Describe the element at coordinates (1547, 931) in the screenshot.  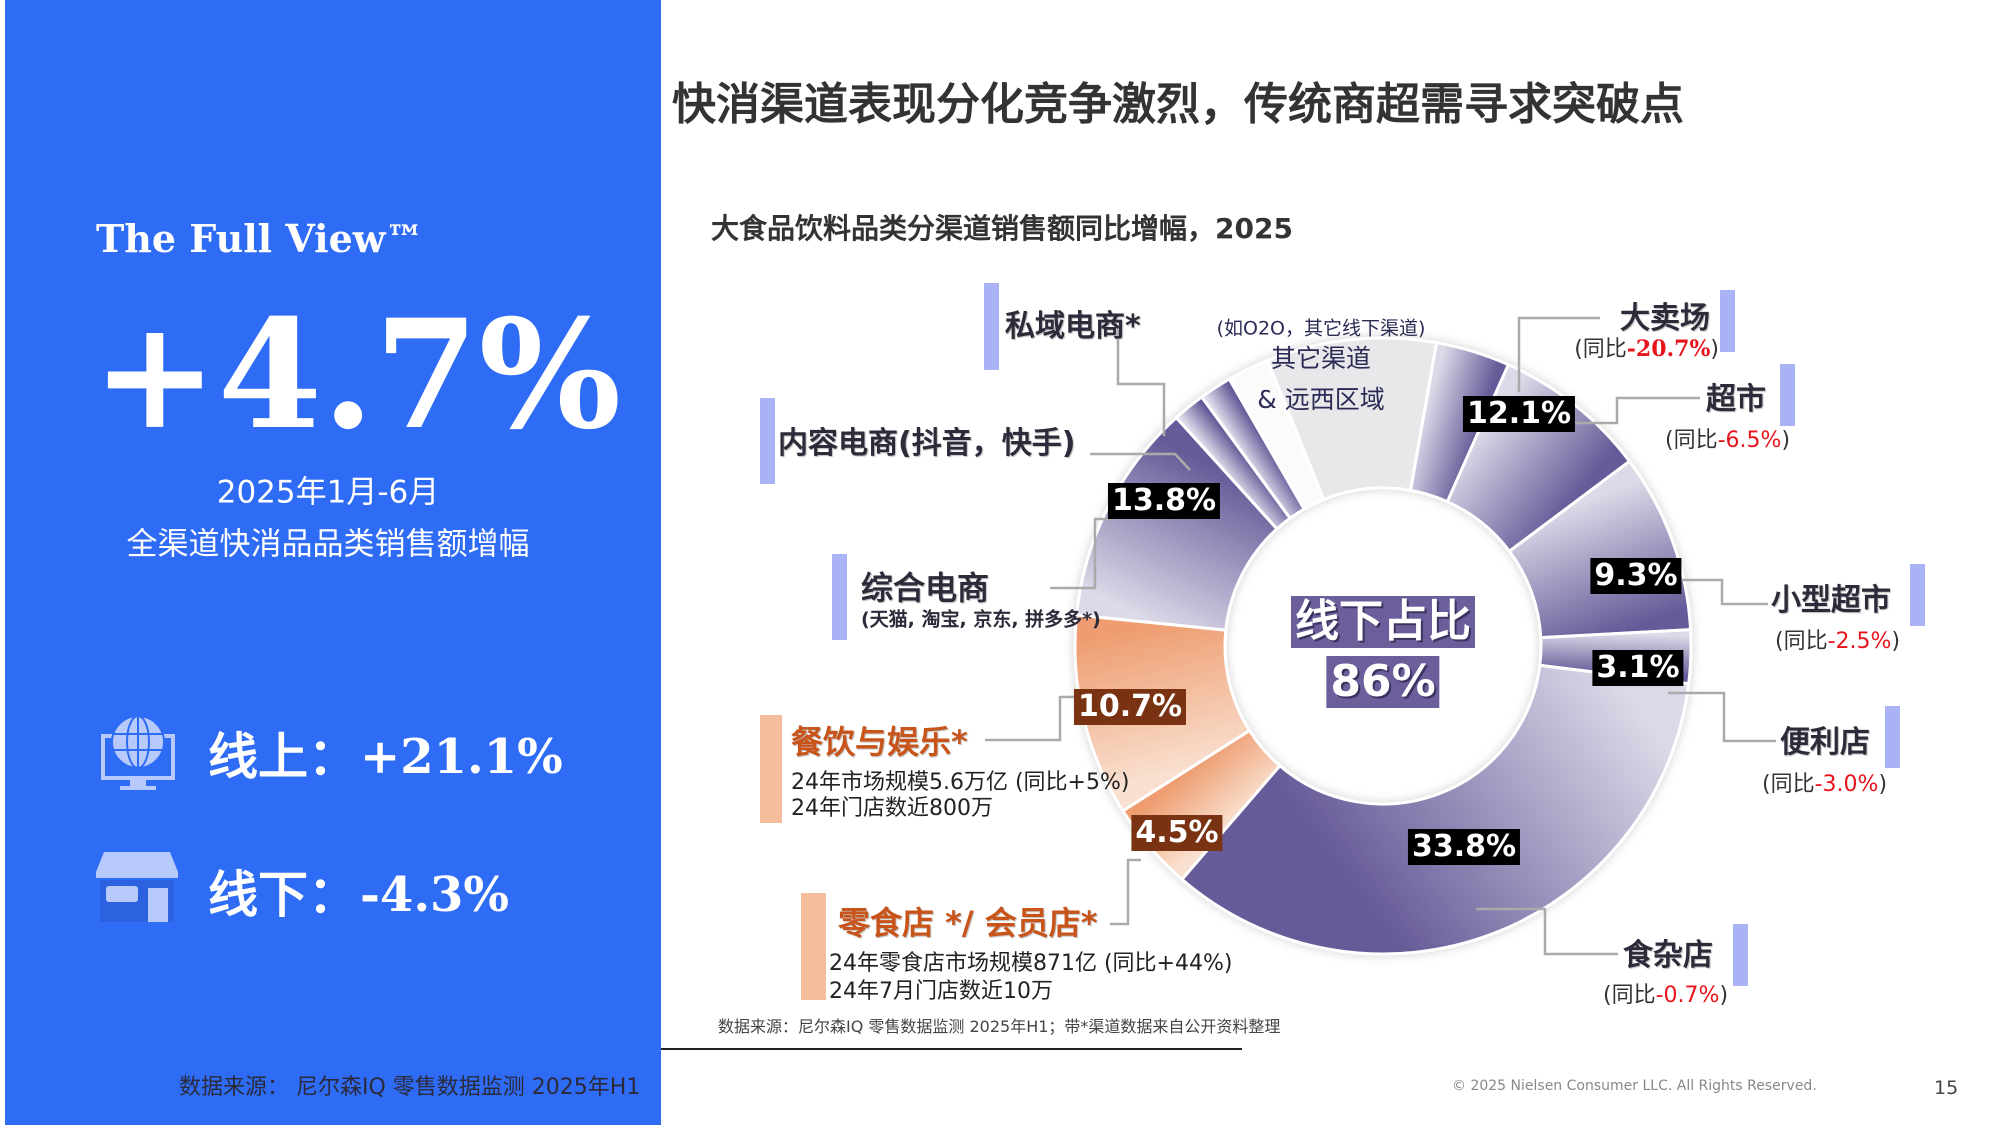
I see `leader-line-grocery` at that location.